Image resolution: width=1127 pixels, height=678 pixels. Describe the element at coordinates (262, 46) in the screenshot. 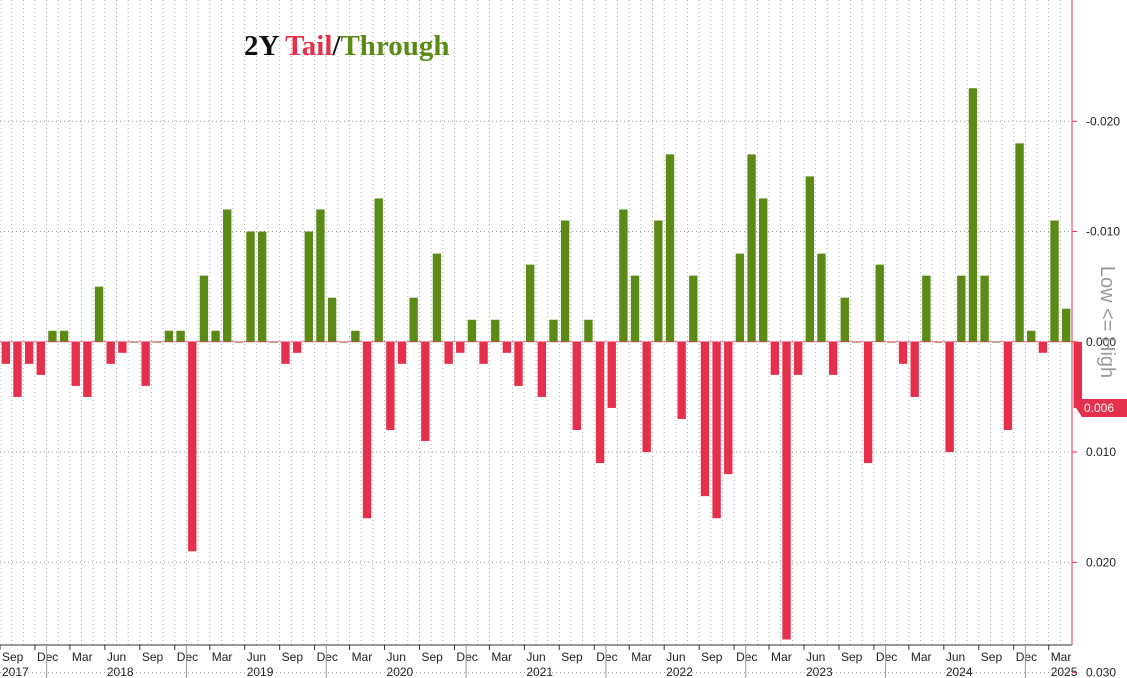

I see `title-tenor: 2Y` at that location.